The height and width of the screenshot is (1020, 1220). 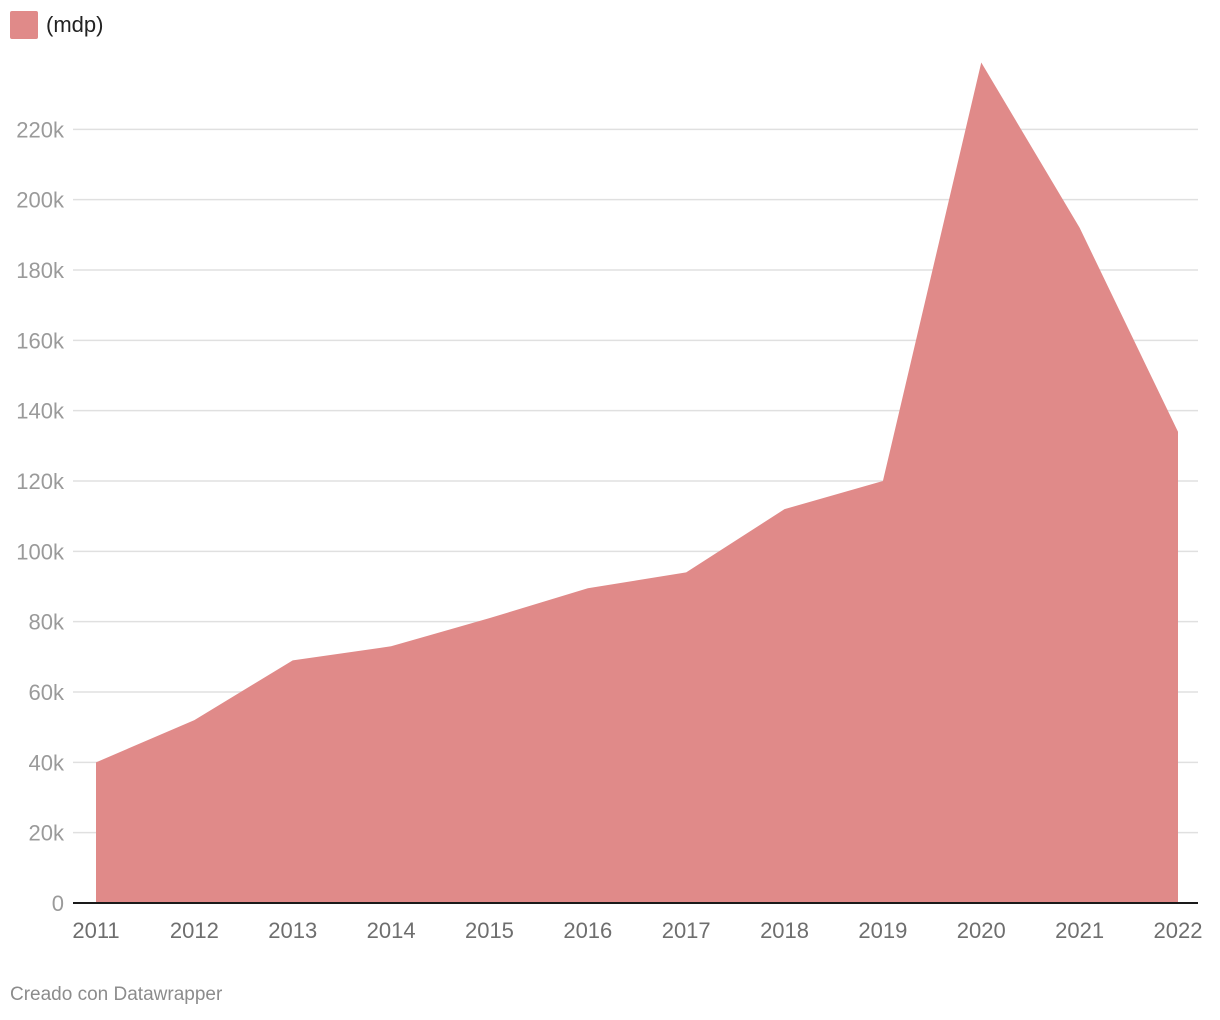 I want to click on y-tick-label: 60k, so click(x=47, y=692).